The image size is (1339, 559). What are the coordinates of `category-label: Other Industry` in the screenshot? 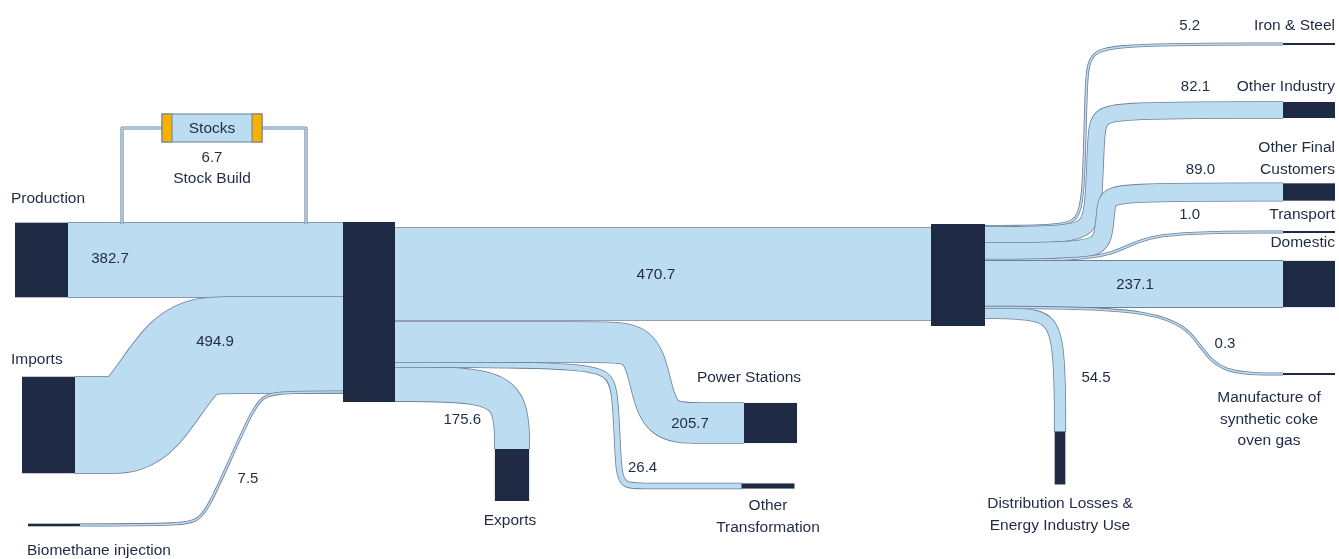 It's located at (1286, 85).